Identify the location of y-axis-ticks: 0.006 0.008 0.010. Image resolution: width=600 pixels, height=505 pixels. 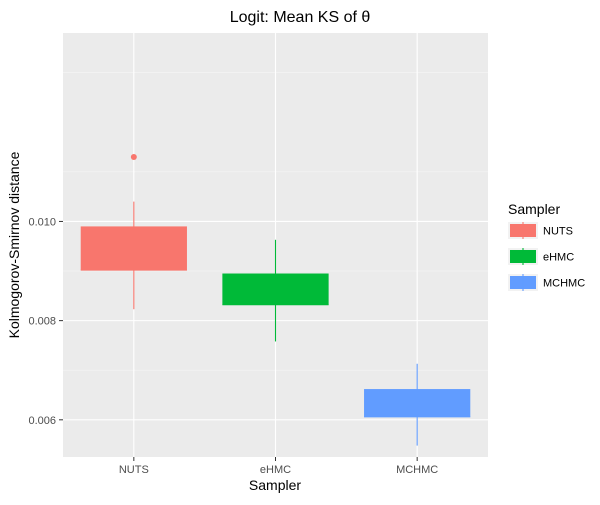
(45, 321).